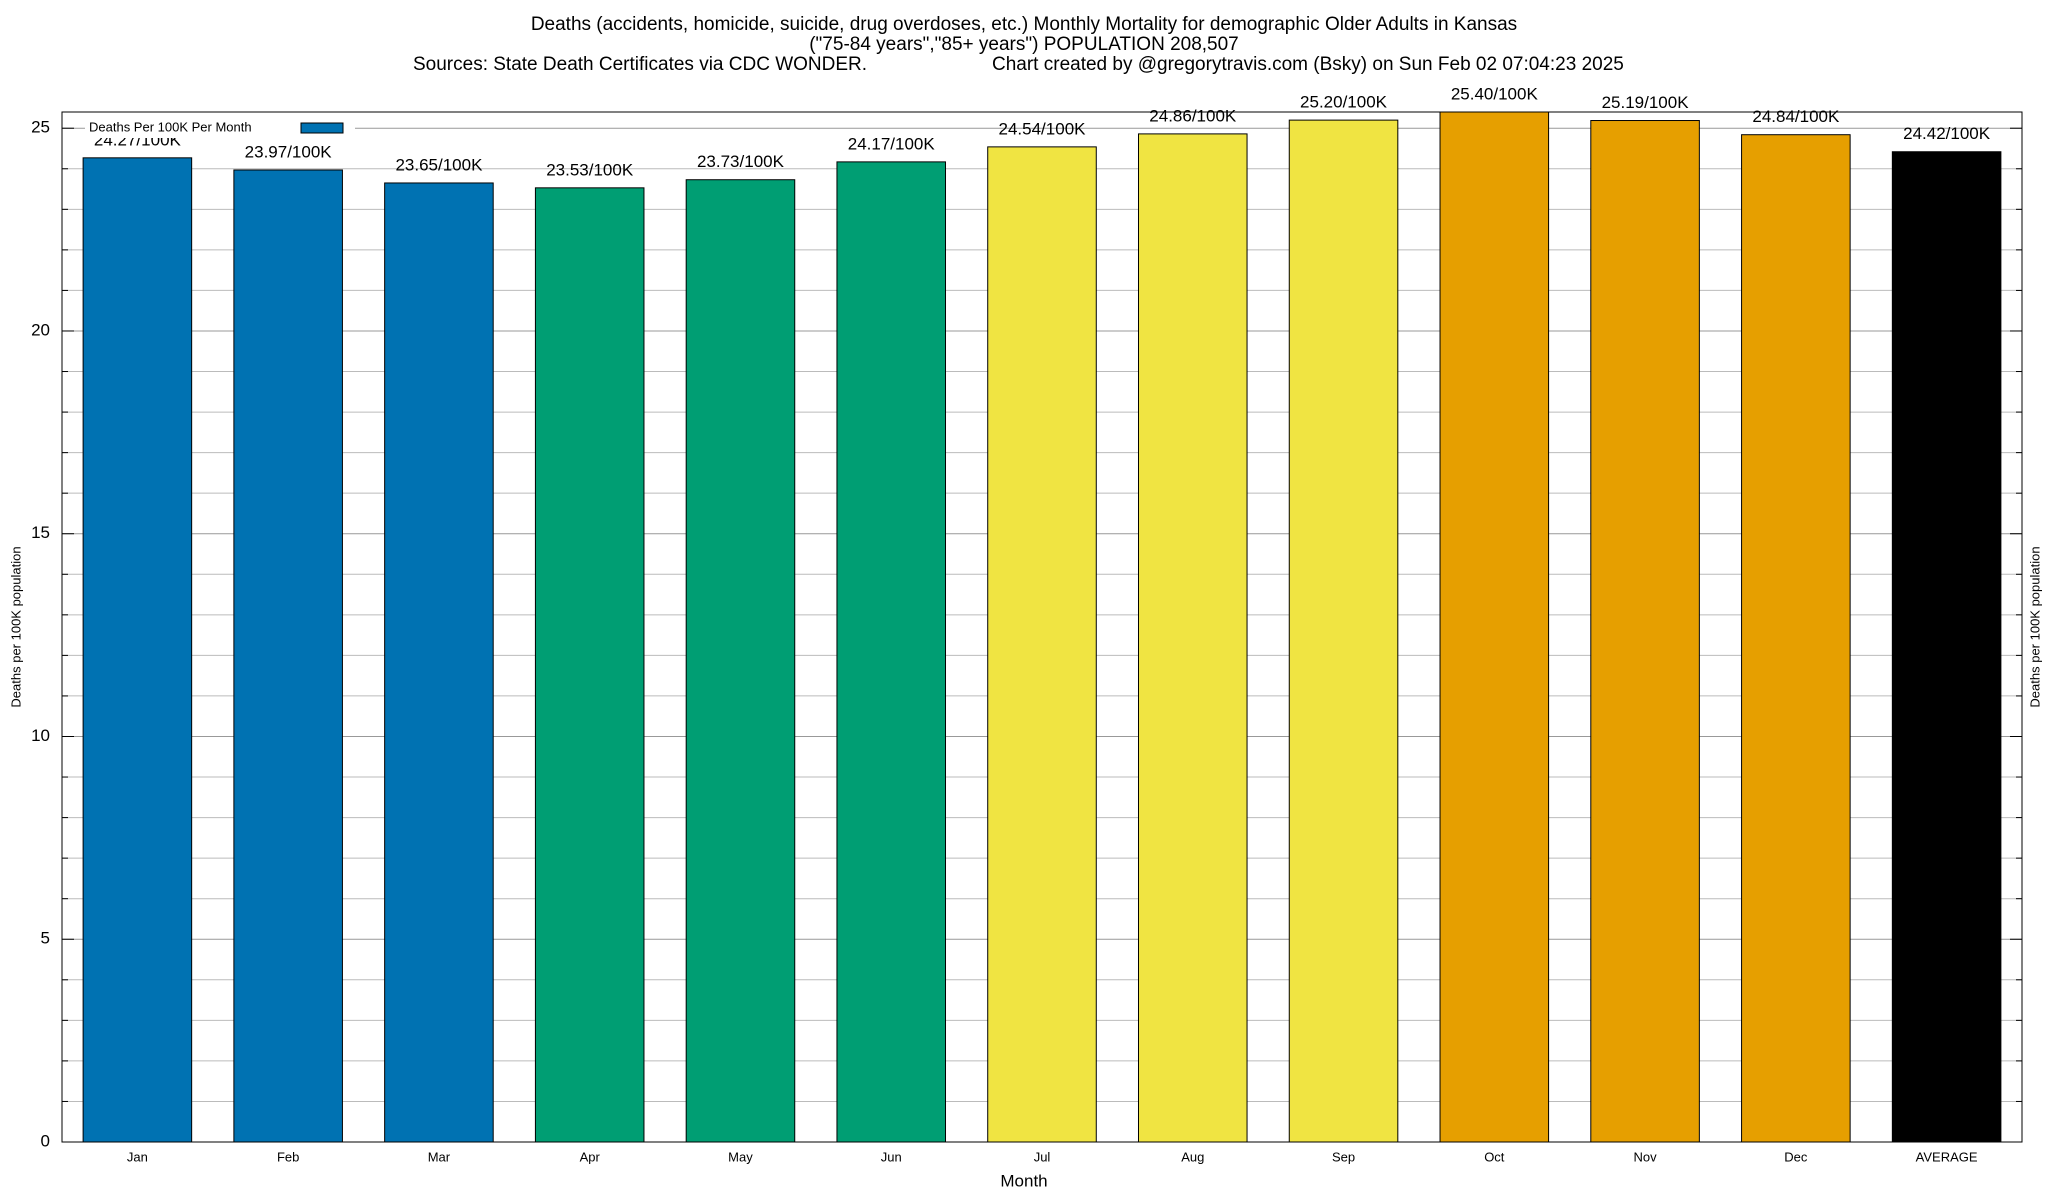 The image size is (2048, 1200). Describe the element at coordinates (741, 161) in the screenshot. I see `value-label: 23.73/100K` at that location.